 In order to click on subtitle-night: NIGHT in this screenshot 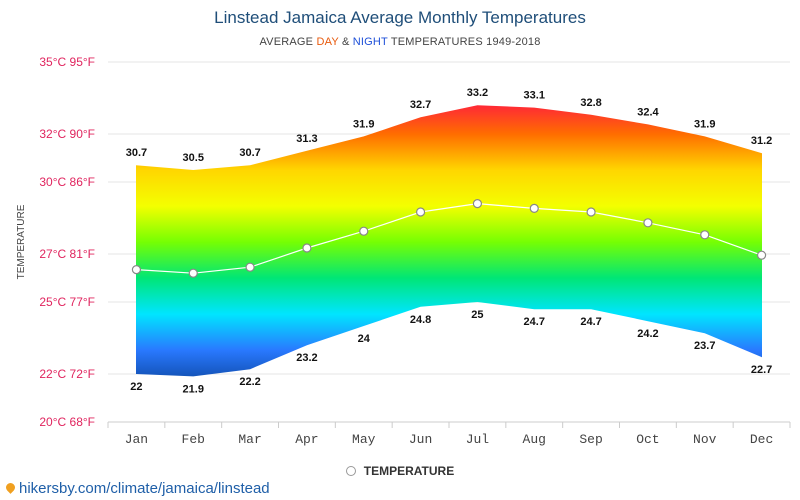, I will do `click(370, 42)`.